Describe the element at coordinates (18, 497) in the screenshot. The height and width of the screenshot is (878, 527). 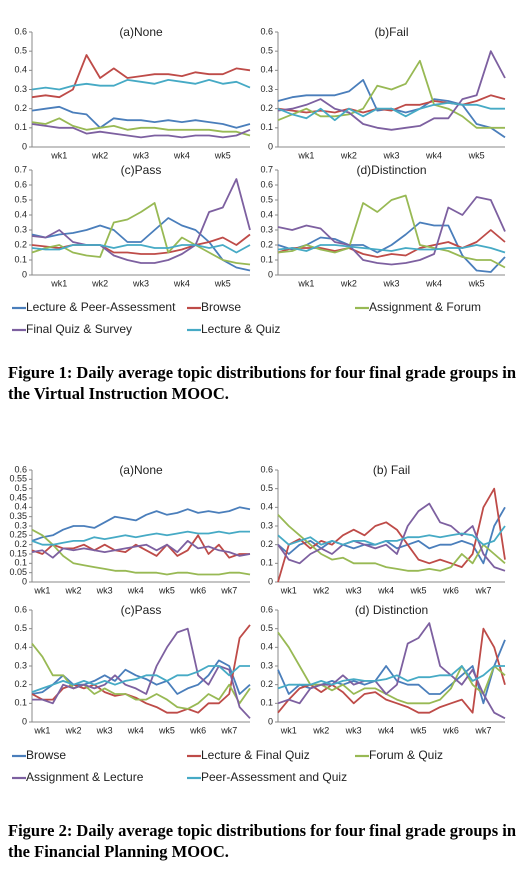
I see `y-tick-label: 0.45` at that location.